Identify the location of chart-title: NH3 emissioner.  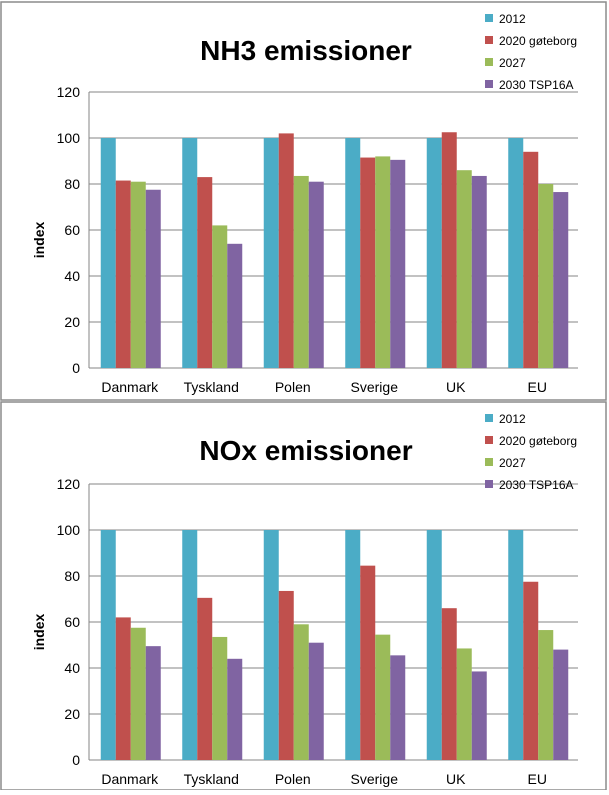
(306, 50).